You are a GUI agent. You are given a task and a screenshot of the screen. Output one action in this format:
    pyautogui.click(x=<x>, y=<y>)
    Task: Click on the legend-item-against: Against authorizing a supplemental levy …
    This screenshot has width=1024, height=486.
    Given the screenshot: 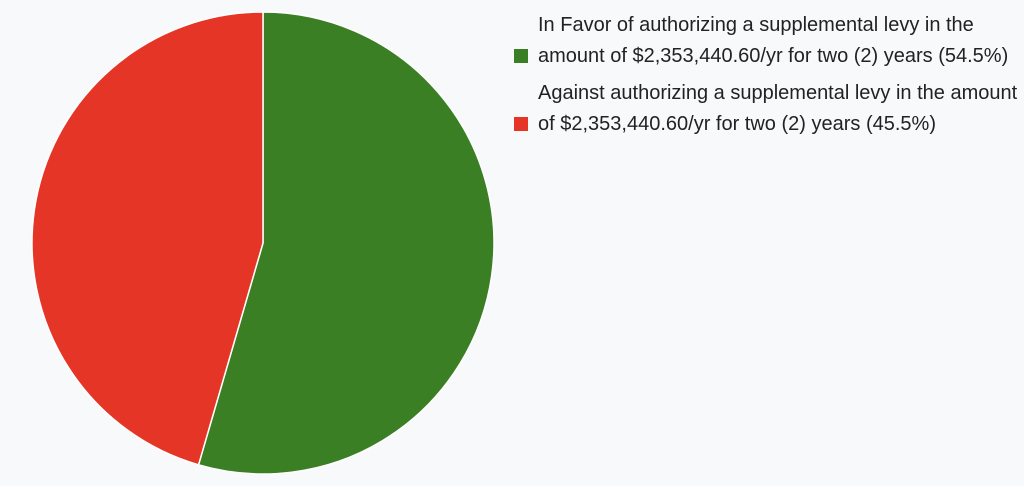 What is the action you would take?
    pyautogui.click(x=766, y=109)
    